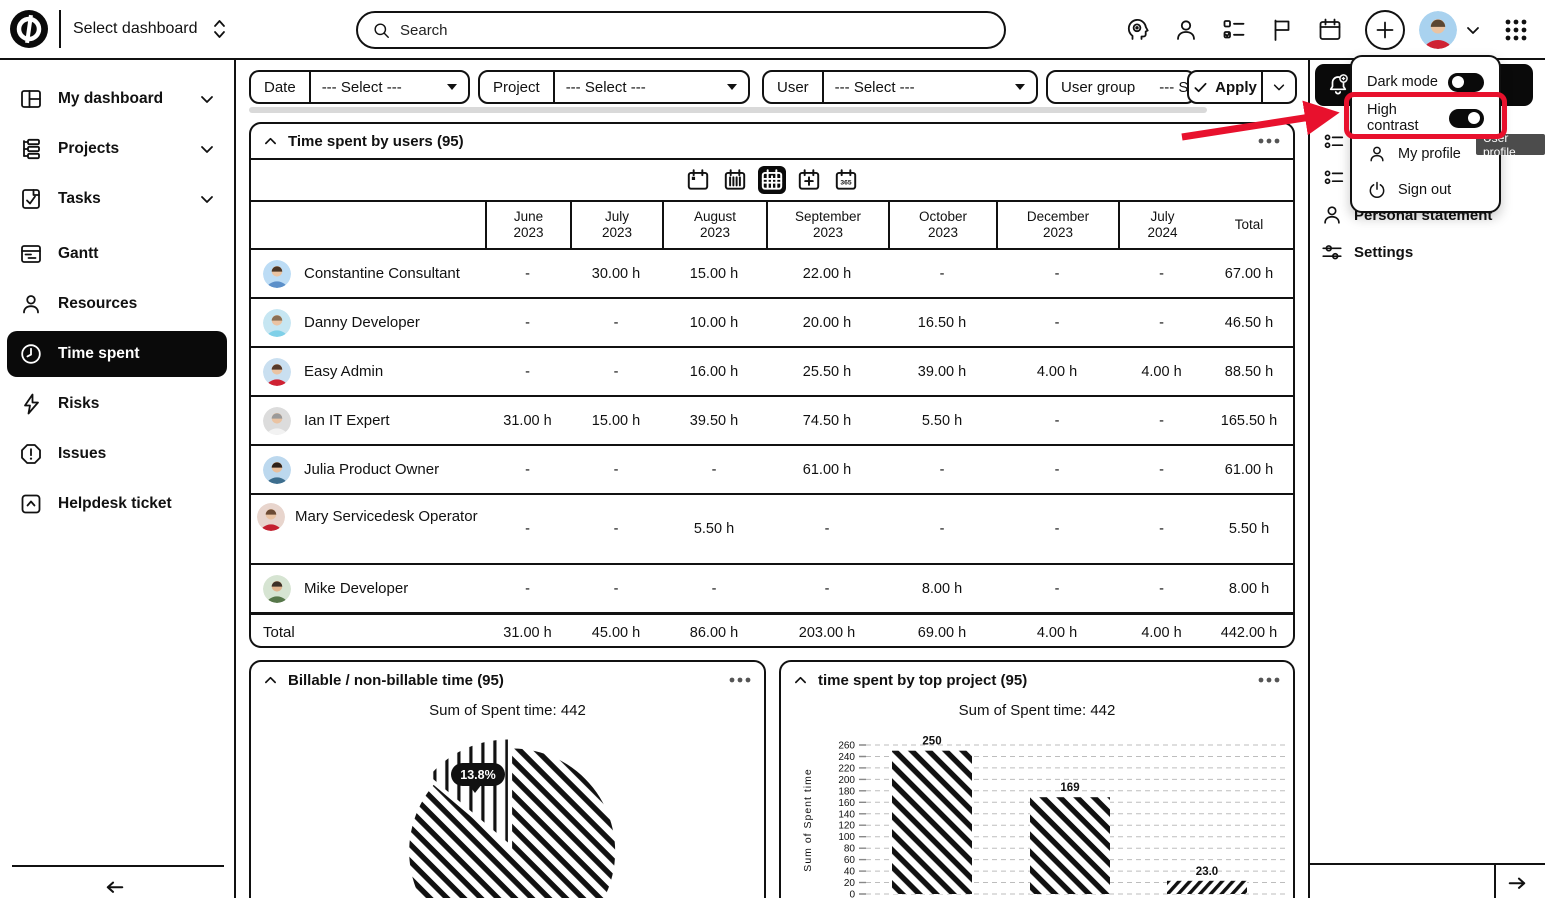 The height and width of the screenshot is (898, 1545). What do you see at coordinates (698, 180) in the screenshot?
I see `calendar-day-view-icon` at bounding box center [698, 180].